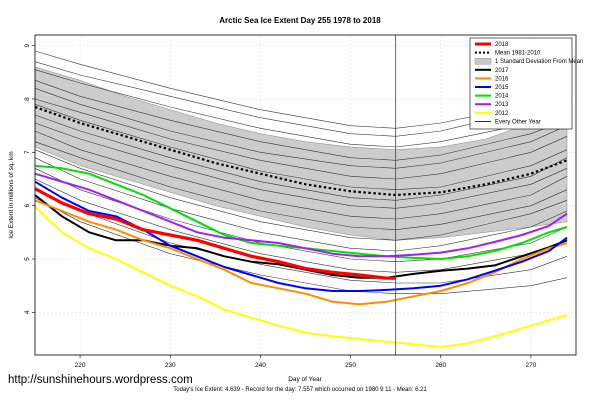 The image size is (601, 400). What do you see at coordinates (215, 233) in the screenshot?
I see `series-line-2018` at bounding box center [215, 233].